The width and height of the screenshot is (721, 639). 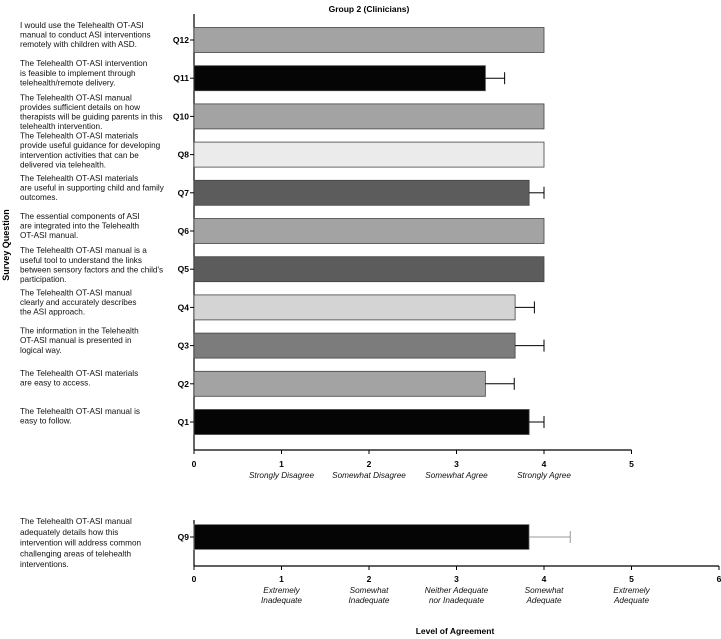 What do you see at coordinates (455, 631) in the screenshot?
I see `x-axis-label: Level of Agreement` at bounding box center [455, 631].